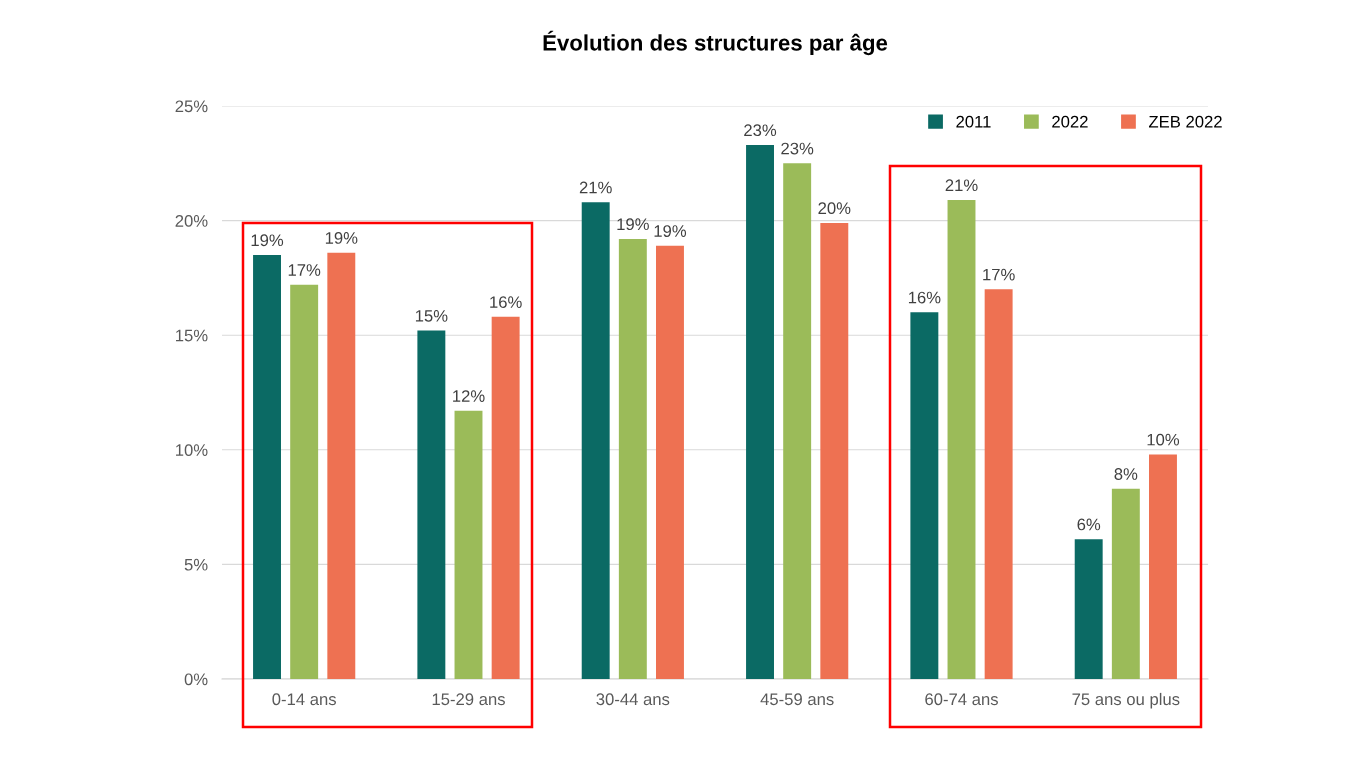  What do you see at coordinates (1126, 474) in the screenshot?
I see `data-label: 8%` at bounding box center [1126, 474].